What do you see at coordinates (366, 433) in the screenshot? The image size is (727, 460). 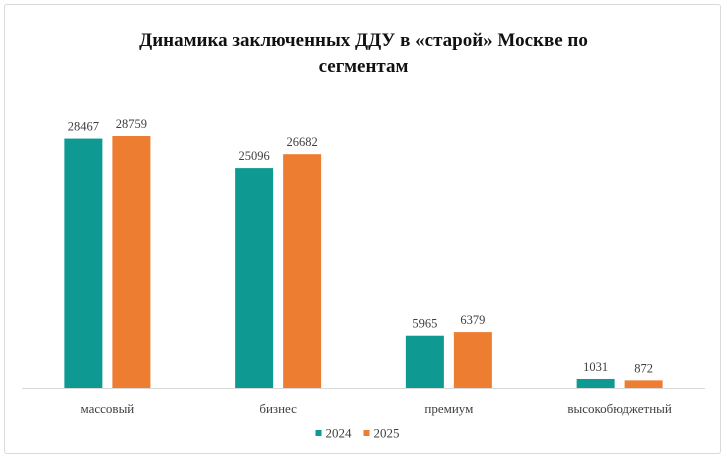 I see `legend-swatch-2025` at bounding box center [366, 433].